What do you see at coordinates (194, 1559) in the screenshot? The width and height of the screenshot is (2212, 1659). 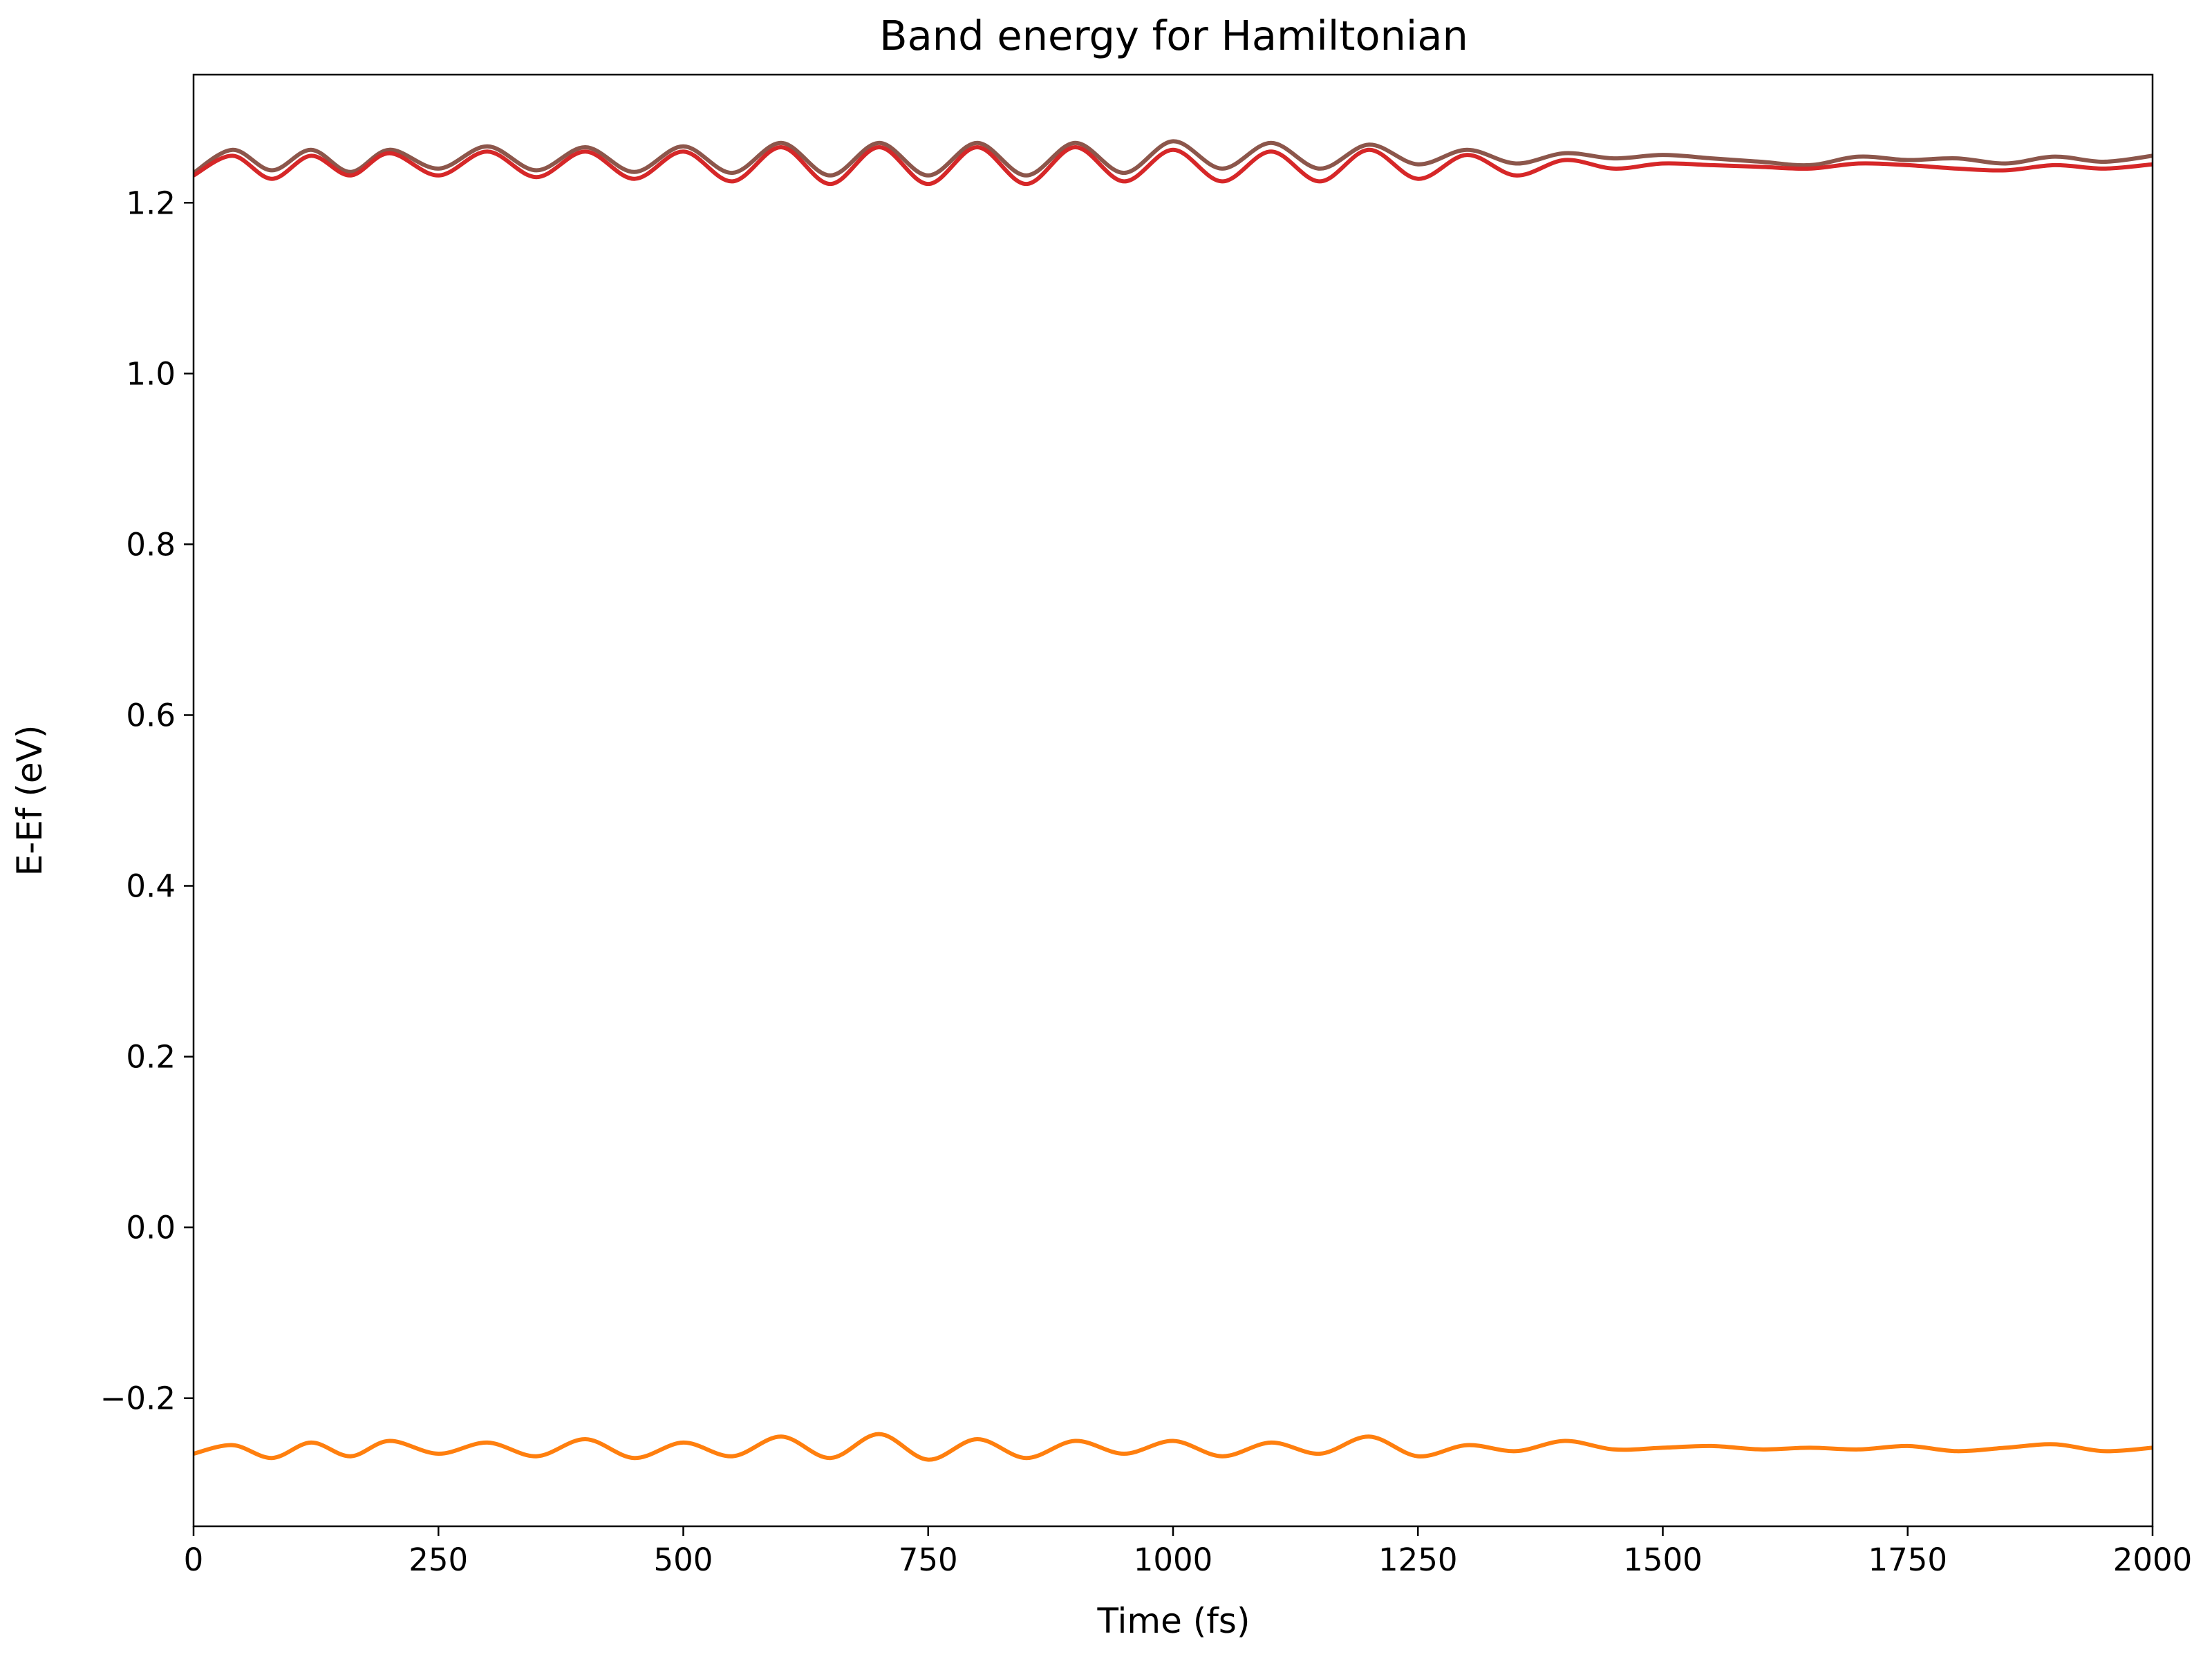 I see `x-tick-label: 0` at bounding box center [194, 1559].